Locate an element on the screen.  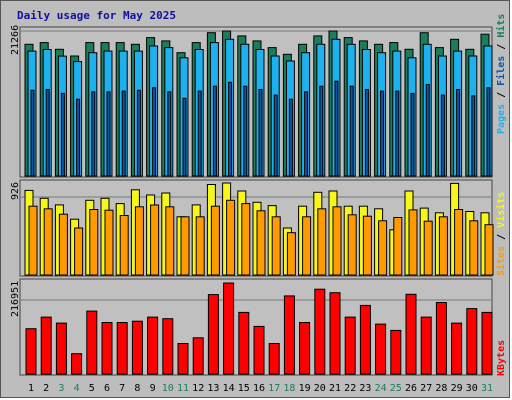
day-tick-label: 15 is located at coordinates (244, 388).